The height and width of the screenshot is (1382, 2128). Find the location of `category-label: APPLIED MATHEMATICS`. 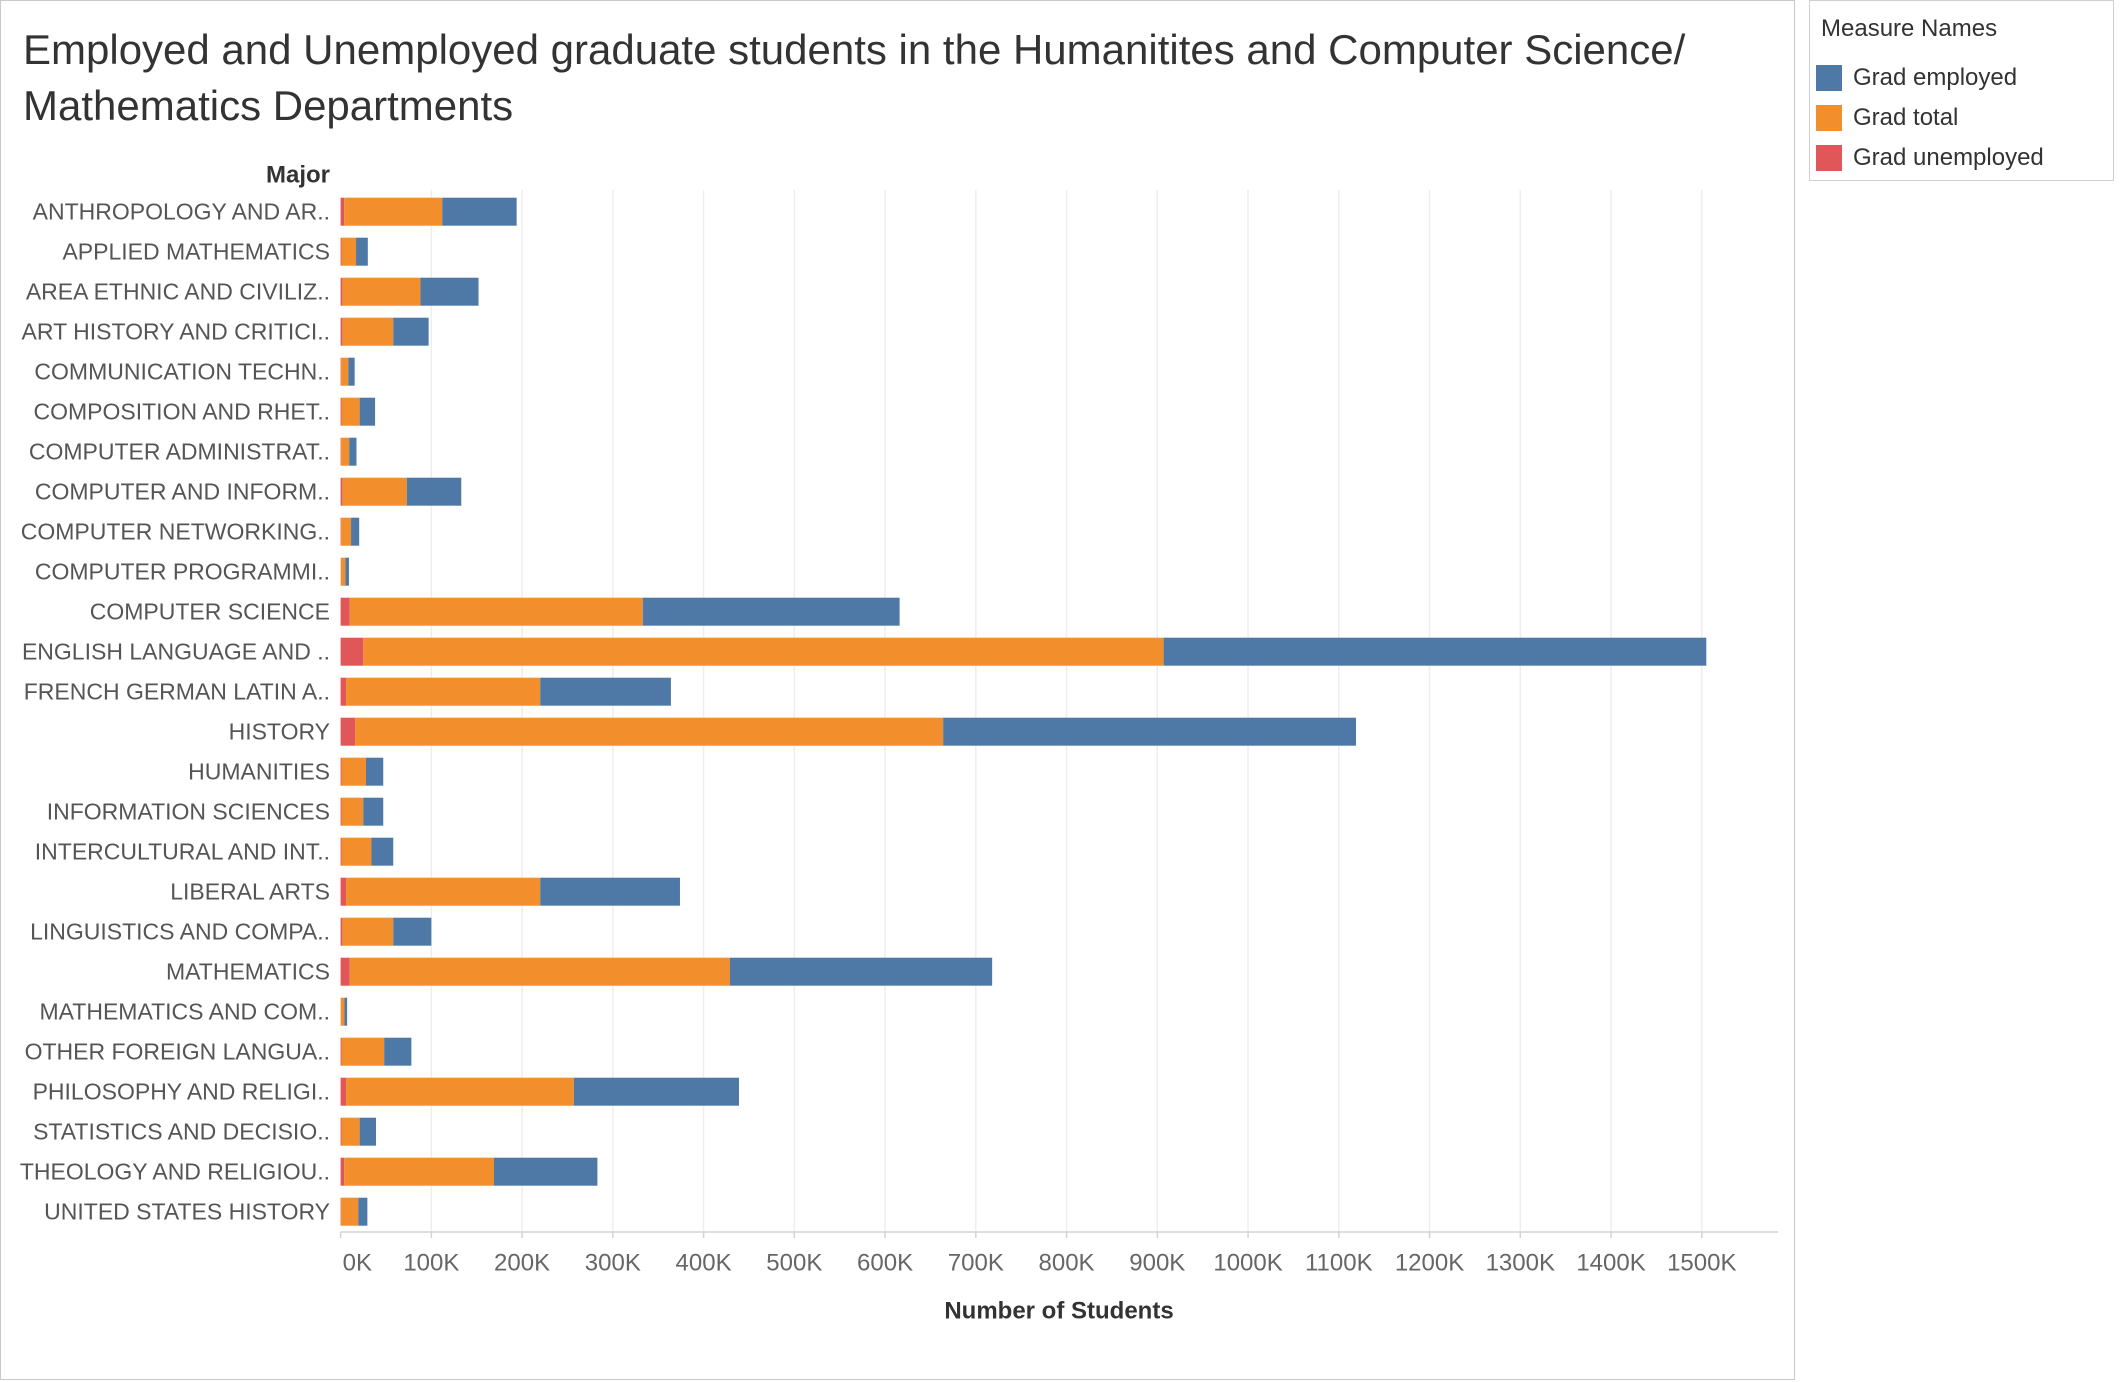

category-label: APPLIED MATHEMATICS is located at coordinates (196, 252).